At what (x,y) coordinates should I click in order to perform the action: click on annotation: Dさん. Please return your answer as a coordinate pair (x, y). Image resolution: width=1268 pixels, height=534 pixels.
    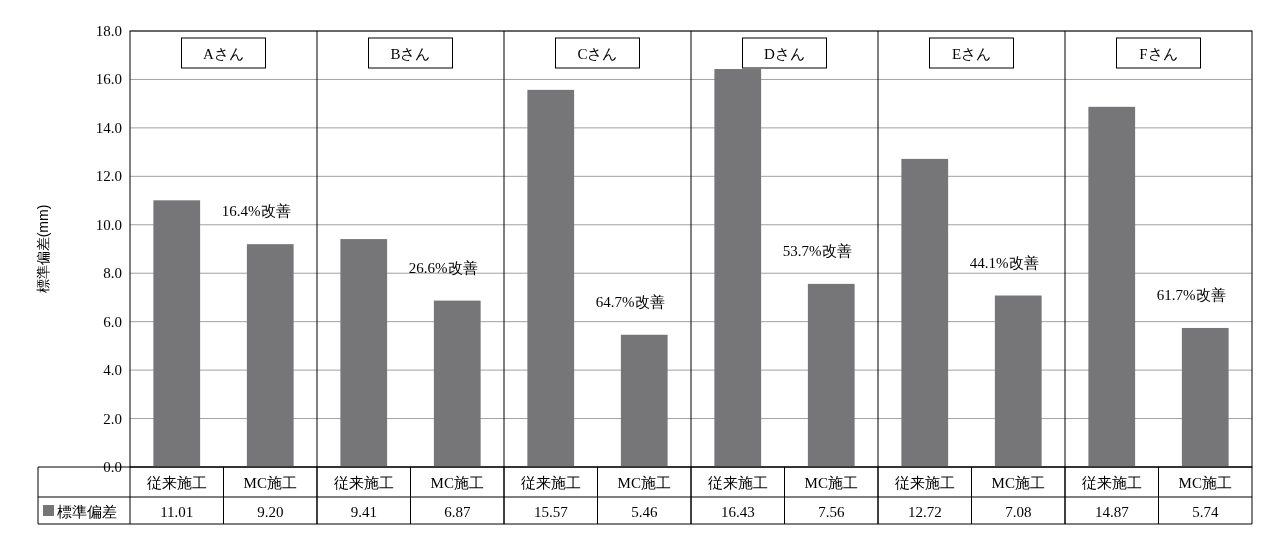
    Looking at the image, I should click on (784, 54).